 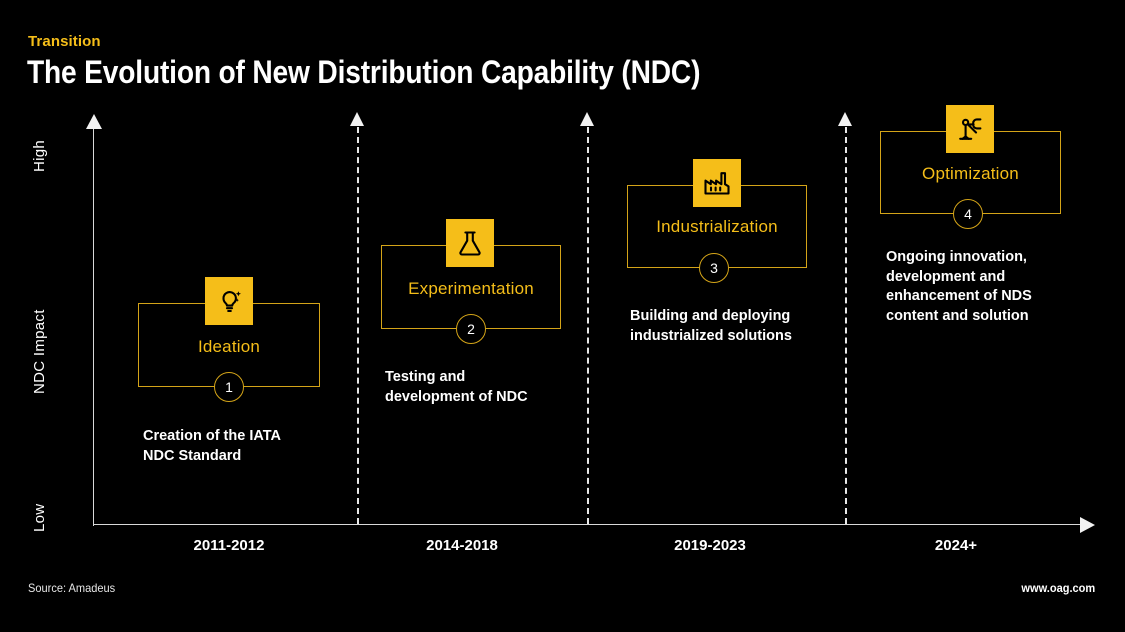 I want to click on stage-1-number: 1, so click(x=229, y=387).